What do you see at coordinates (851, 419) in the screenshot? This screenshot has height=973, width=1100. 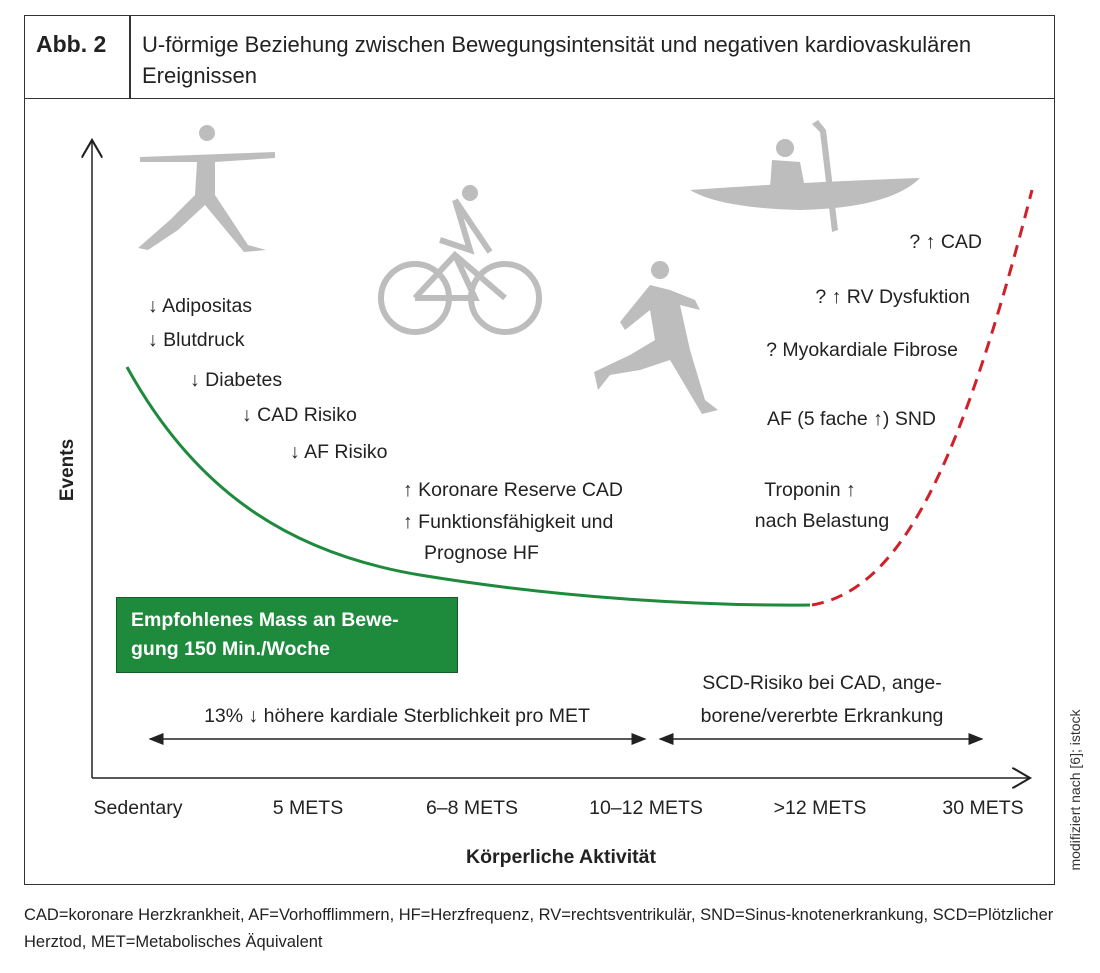 I see `risk-af-snd: AF (5 fache ↑) SND` at bounding box center [851, 419].